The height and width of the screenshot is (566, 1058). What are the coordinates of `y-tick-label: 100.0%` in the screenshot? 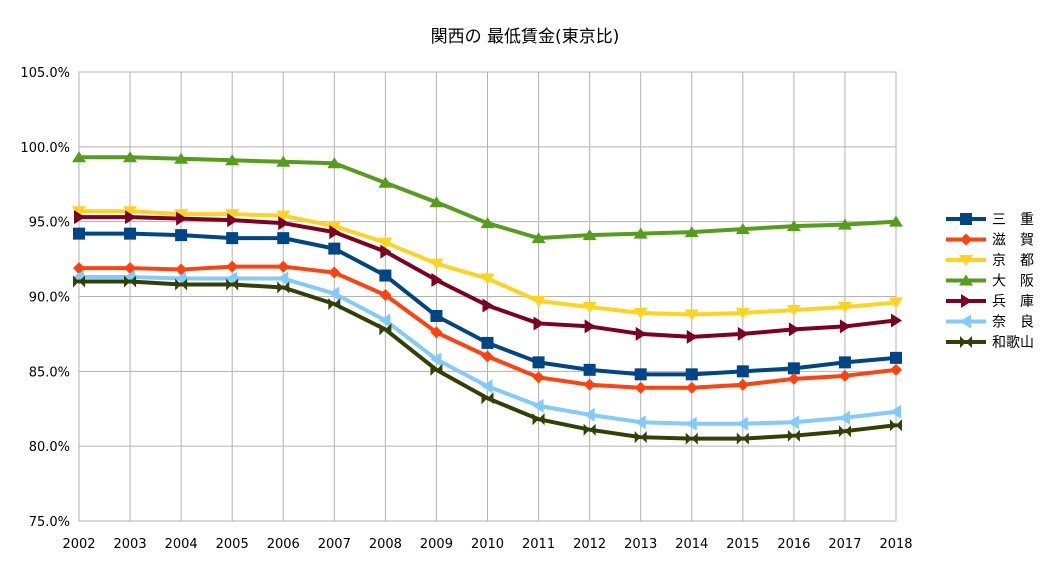 It's located at (45, 148).